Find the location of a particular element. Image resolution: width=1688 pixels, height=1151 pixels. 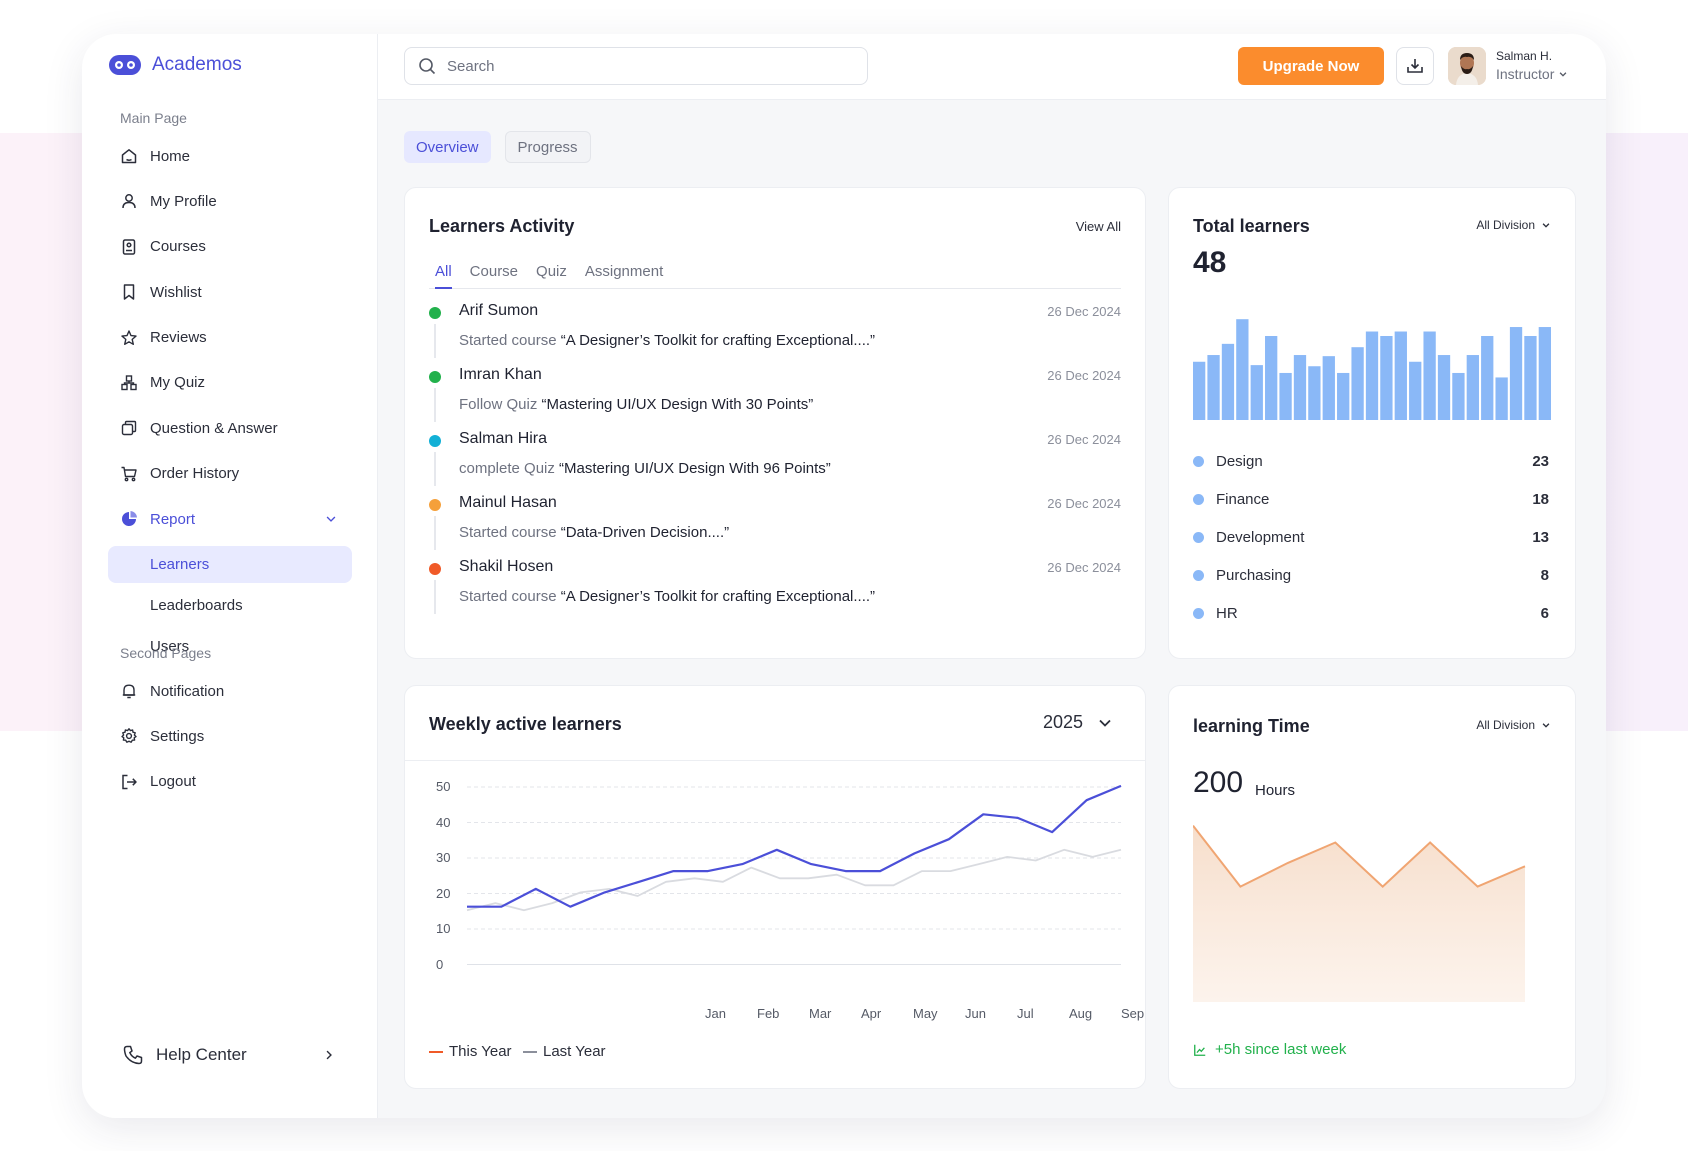

sidebar-item-order-history: Order History is located at coordinates (230, 474).